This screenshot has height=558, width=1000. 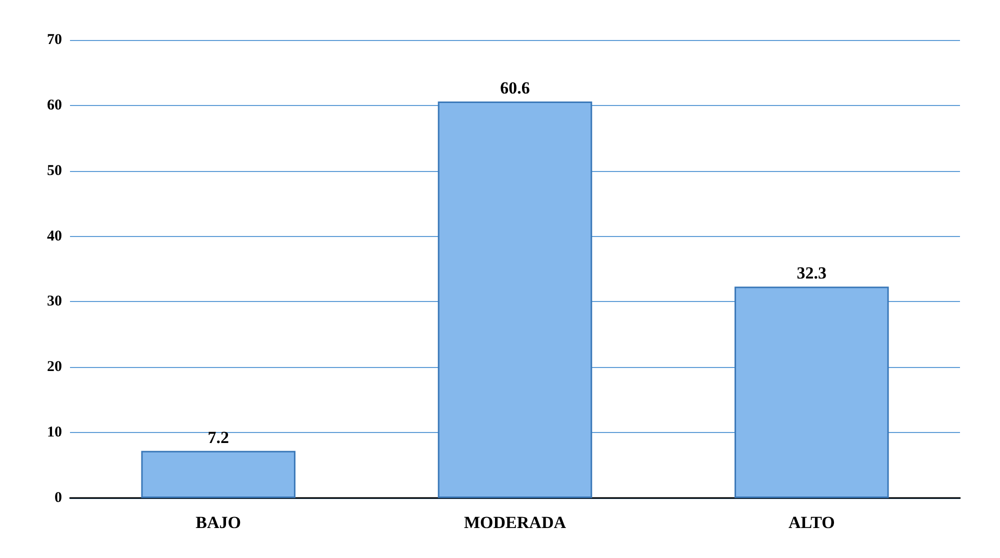 I want to click on y-tick-label: 10, so click(x=54, y=432).